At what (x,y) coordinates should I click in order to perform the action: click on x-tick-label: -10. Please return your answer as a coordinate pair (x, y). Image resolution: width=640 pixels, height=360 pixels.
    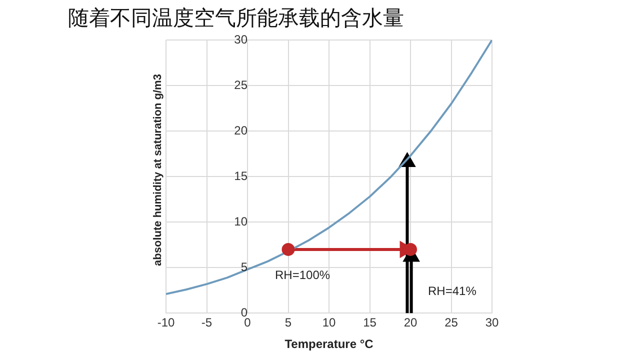
    Looking at the image, I should click on (166, 323).